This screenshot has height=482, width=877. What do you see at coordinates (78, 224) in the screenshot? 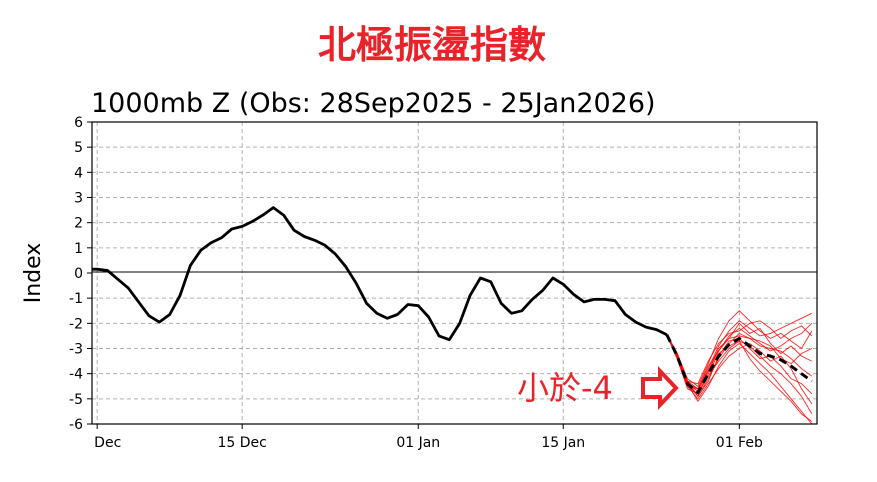
I see `y-tick-label: 2` at bounding box center [78, 224].